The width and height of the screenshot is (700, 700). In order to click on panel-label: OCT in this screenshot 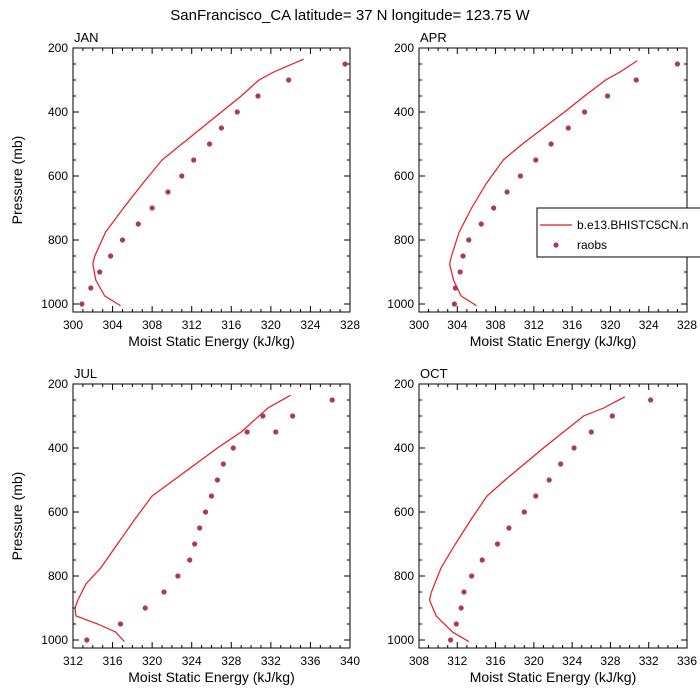, I will do `click(434, 373)`.